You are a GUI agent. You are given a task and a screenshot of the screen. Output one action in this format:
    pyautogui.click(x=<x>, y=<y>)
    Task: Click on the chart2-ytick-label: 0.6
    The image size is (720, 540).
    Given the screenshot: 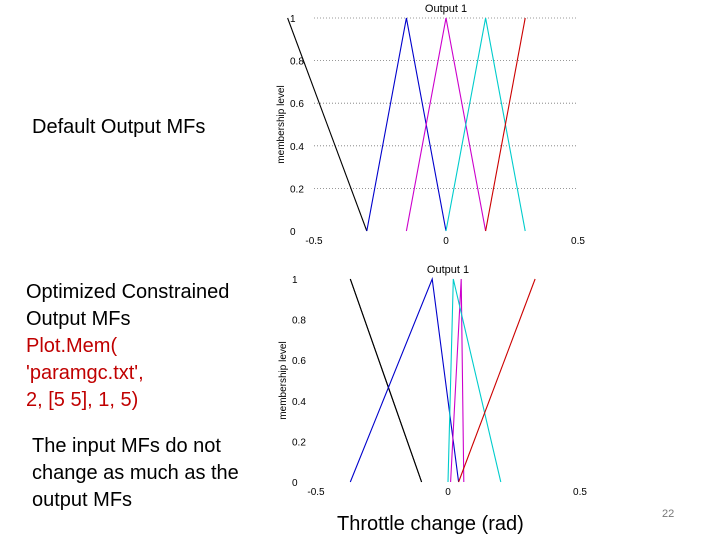 What is the action you would take?
    pyautogui.click(x=299, y=361)
    